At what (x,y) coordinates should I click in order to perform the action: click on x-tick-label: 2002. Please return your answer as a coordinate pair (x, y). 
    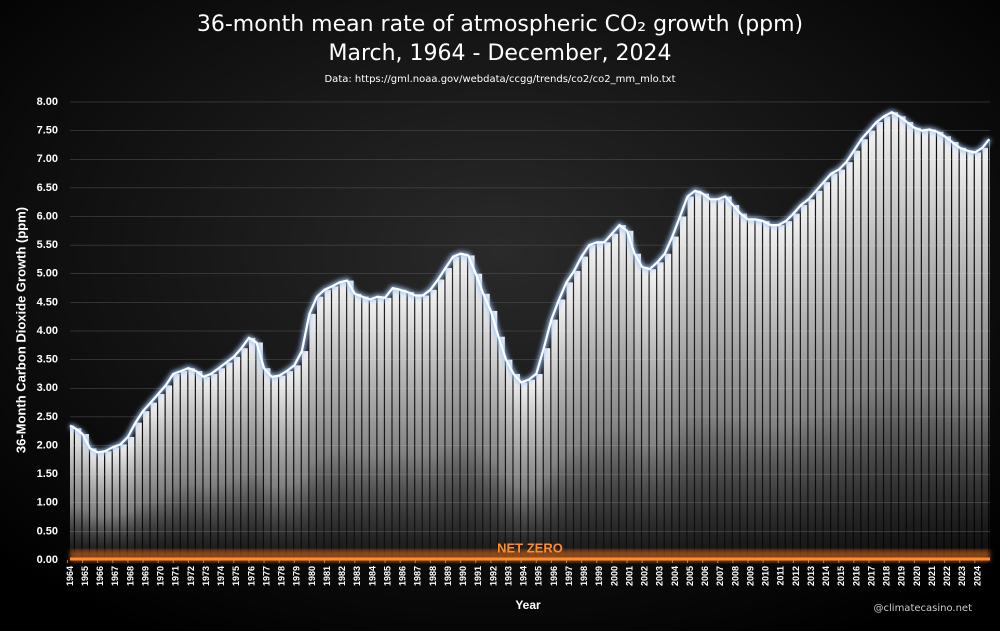
    Looking at the image, I should click on (645, 576).